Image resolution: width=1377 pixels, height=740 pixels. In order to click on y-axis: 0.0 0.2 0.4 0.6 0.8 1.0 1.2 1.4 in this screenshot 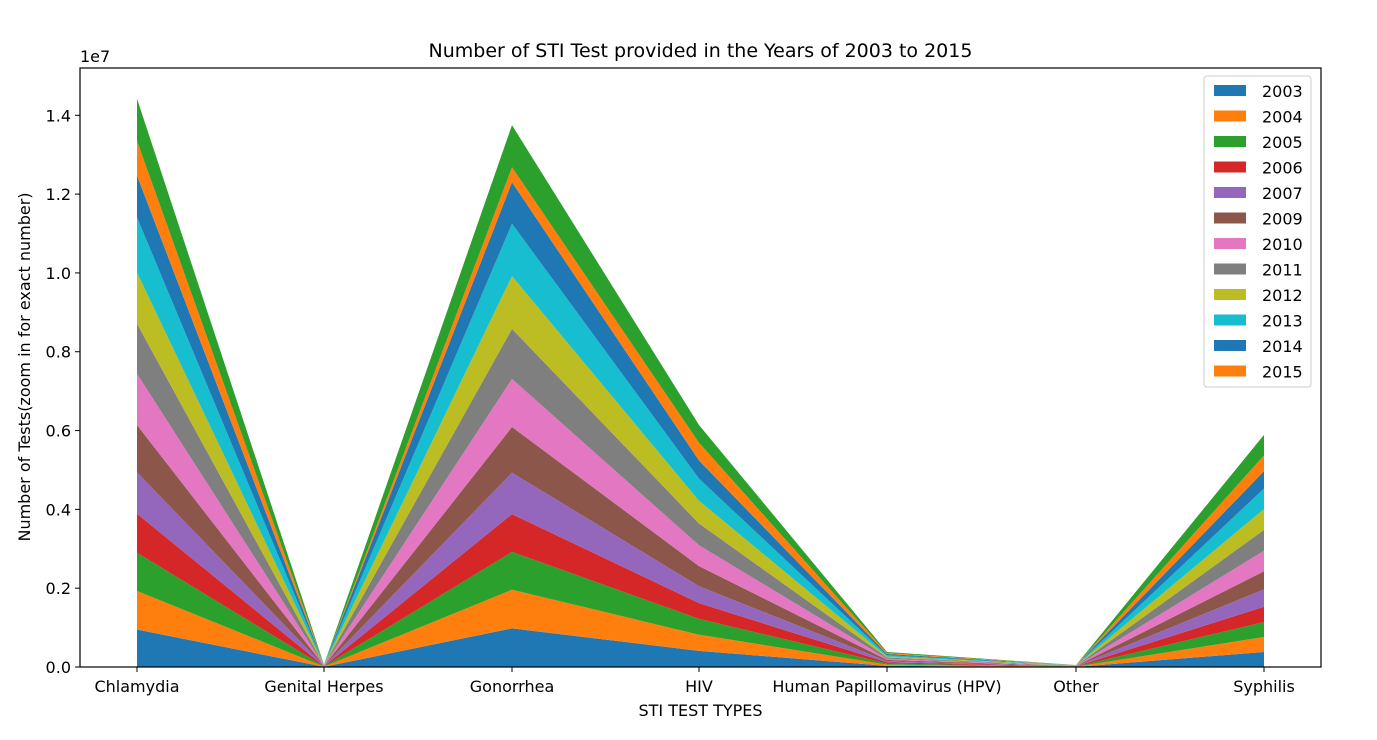, I will do `click(63, 391)`.